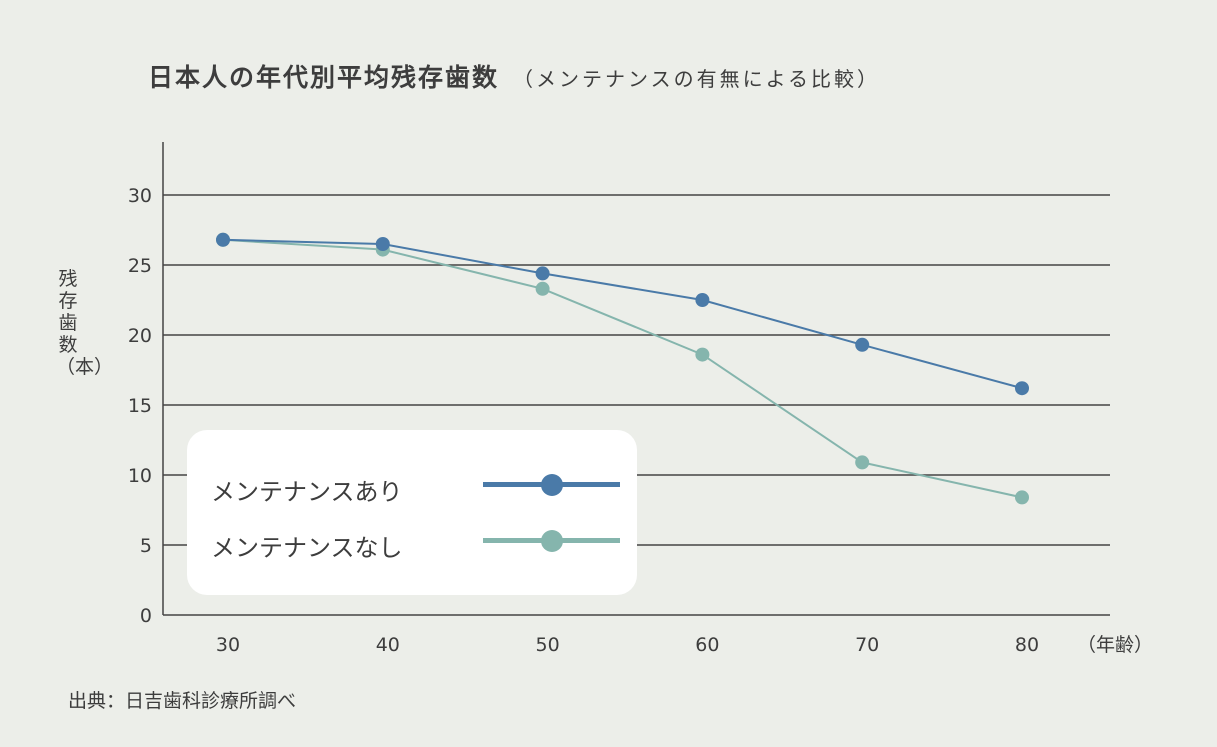  I want to click on y-tick-label: 25, so click(140, 266).